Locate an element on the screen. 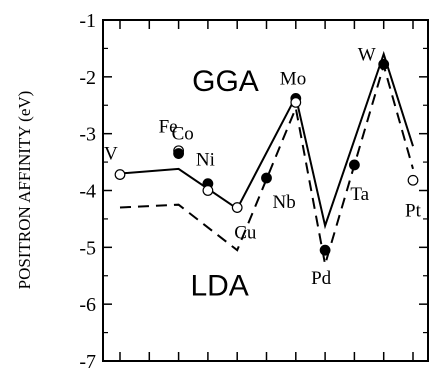 This screenshot has width=435, height=374. data-point-co is located at coordinates (179, 153).